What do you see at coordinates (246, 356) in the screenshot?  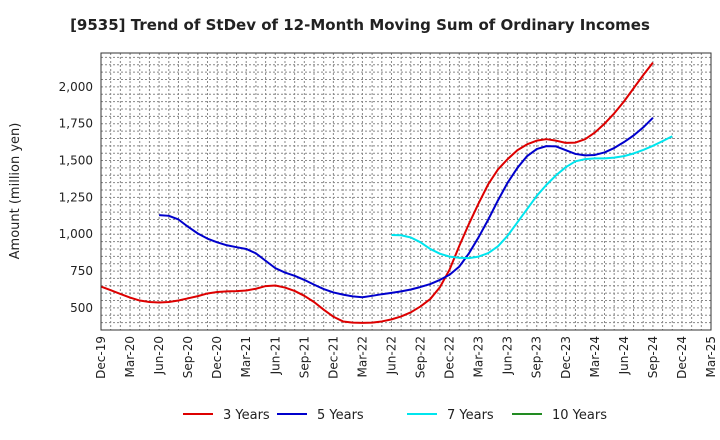 I see `x-tick-label: Mar-21` at bounding box center [246, 356].